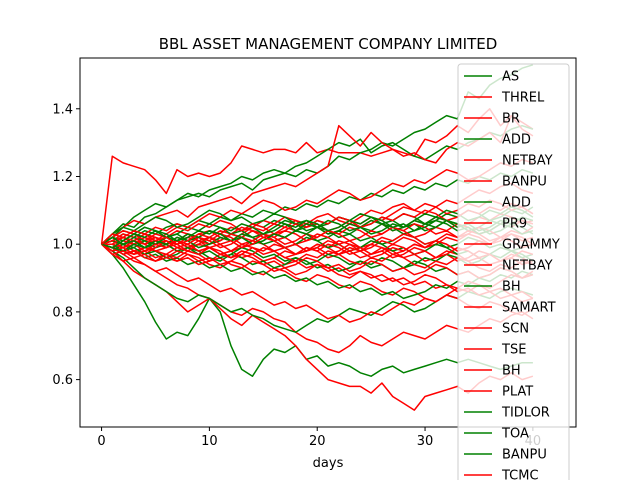  Describe the element at coordinates (317, 441) in the screenshot. I see `x-tick-label: 20` at that location.